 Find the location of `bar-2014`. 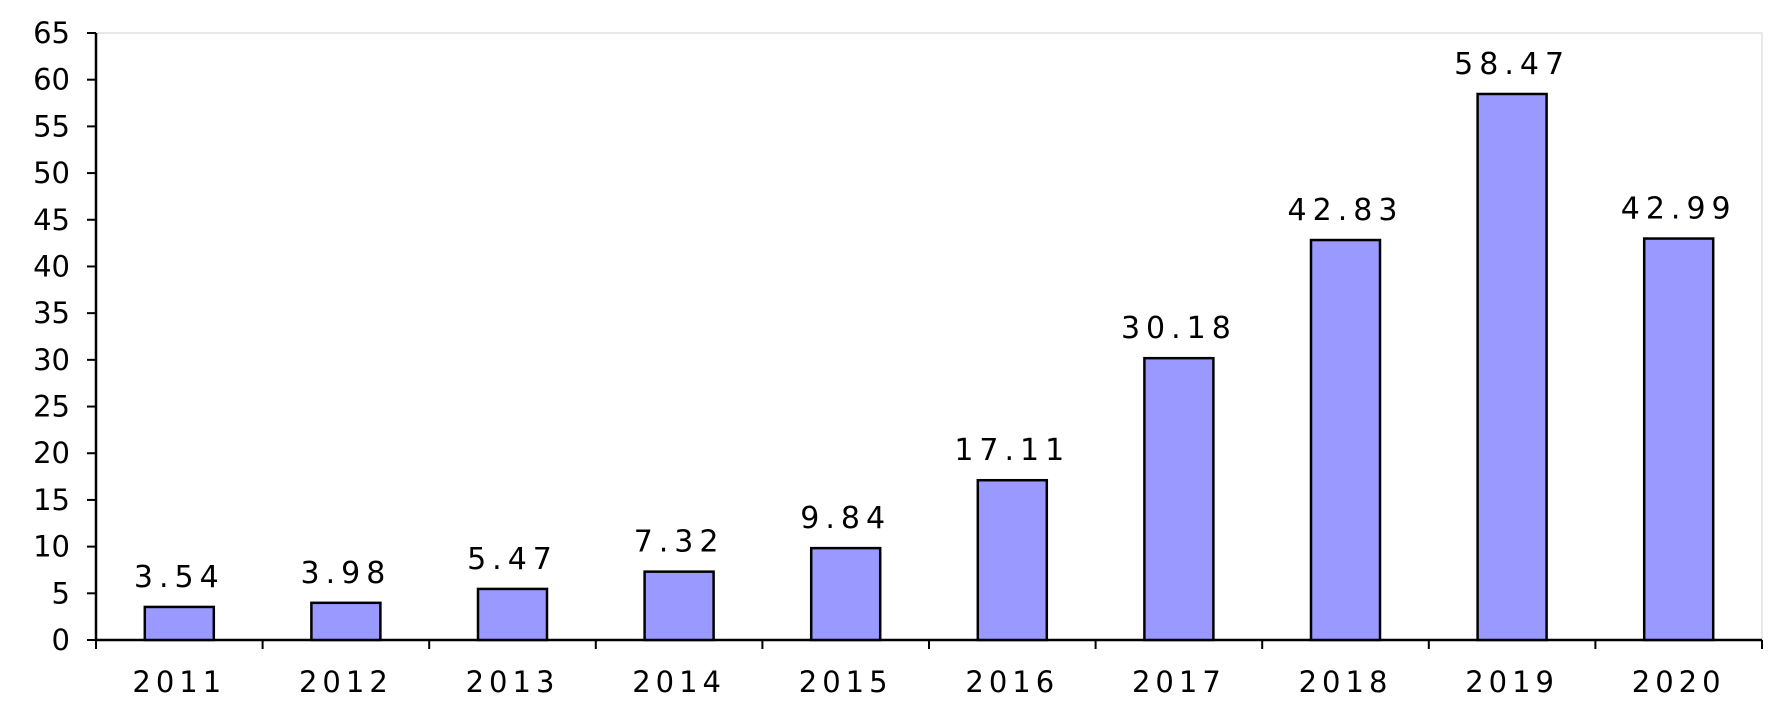

bar-2014 is located at coordinates (679, 606).